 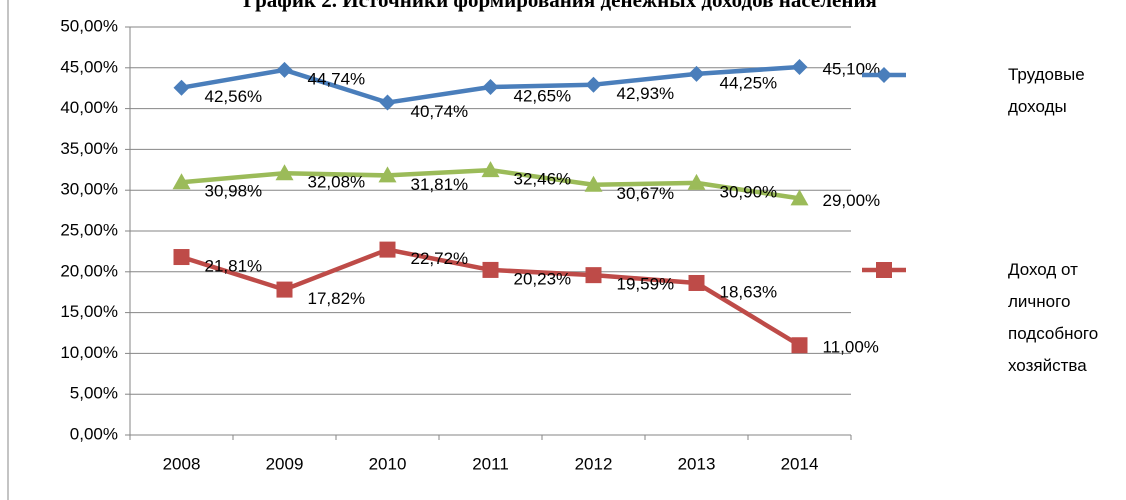 I want to click on data-label: 18,63%, so click(x=749, y=291).